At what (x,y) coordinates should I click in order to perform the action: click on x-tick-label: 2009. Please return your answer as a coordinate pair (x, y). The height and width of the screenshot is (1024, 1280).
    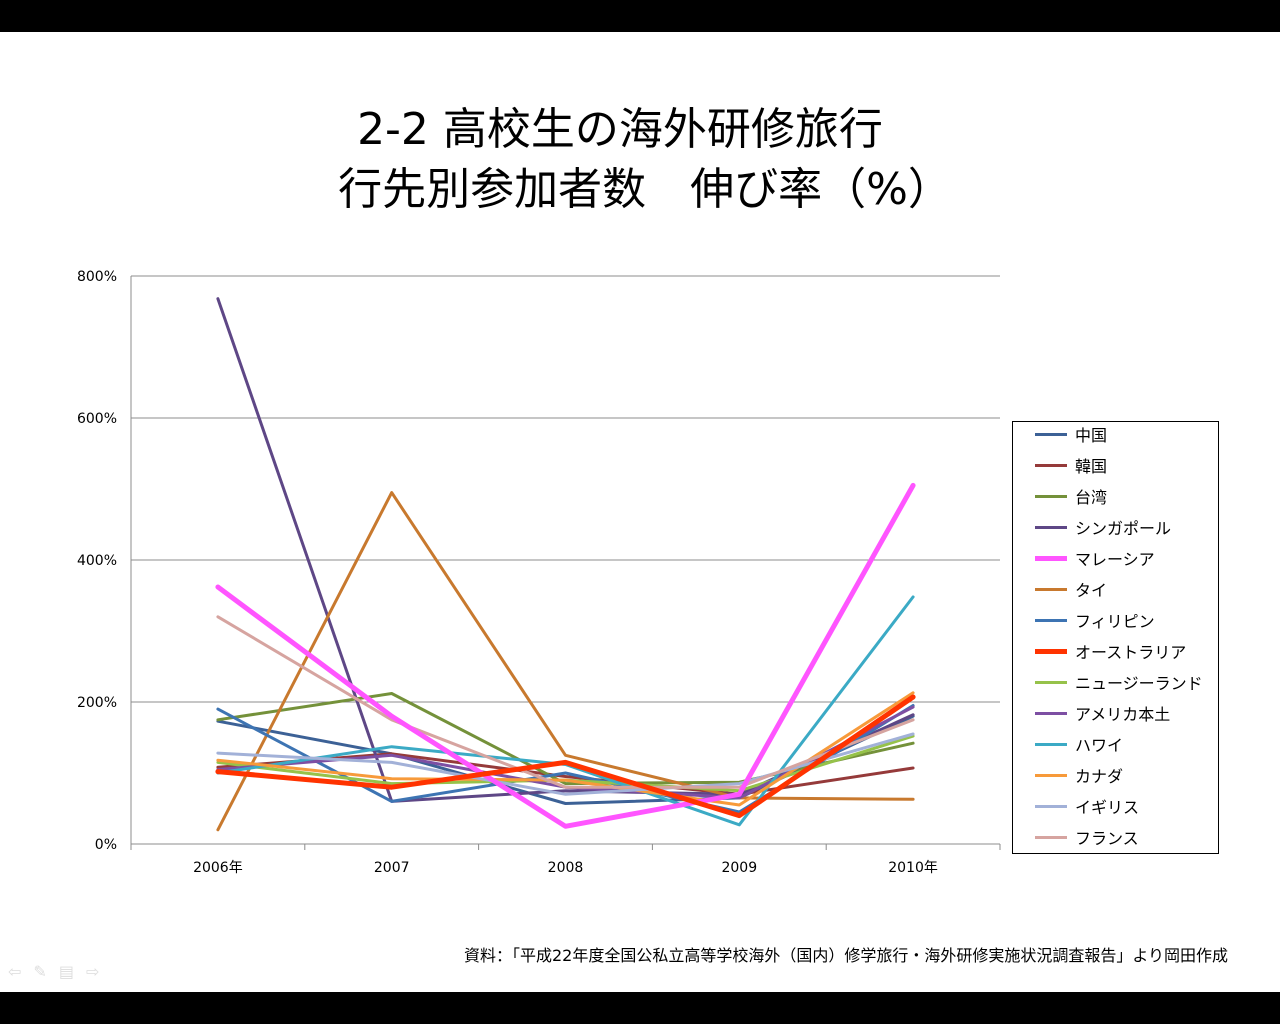
    Looking at the image, I should click on (739, 868).